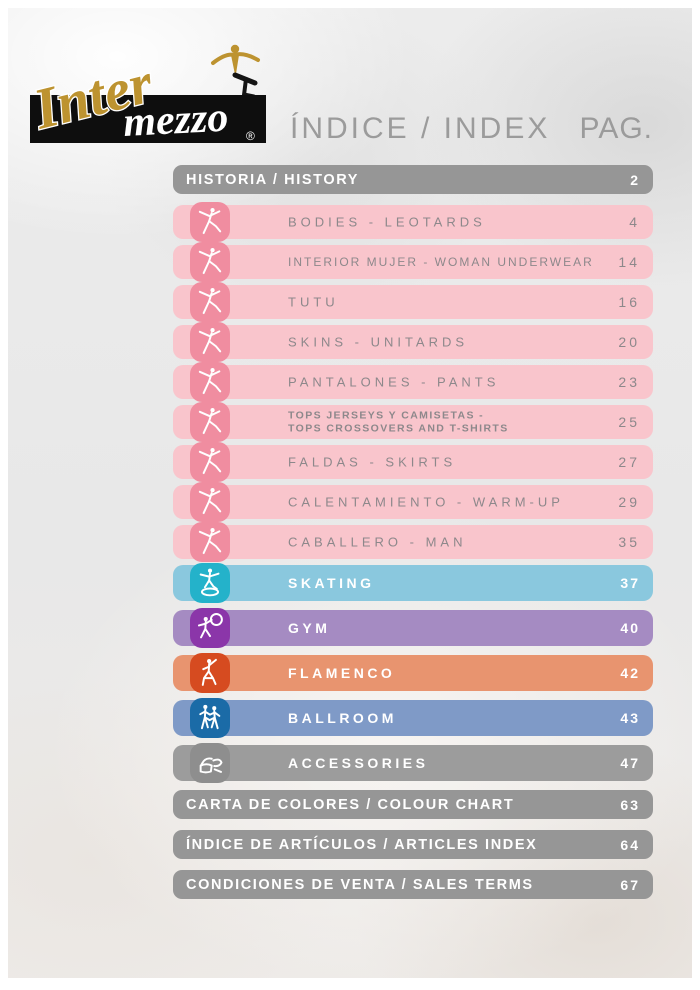  What do you see at coordinates (634, 222) in the screenshot?
I see `row-page-number: 4` at bounding box center [634, 222].